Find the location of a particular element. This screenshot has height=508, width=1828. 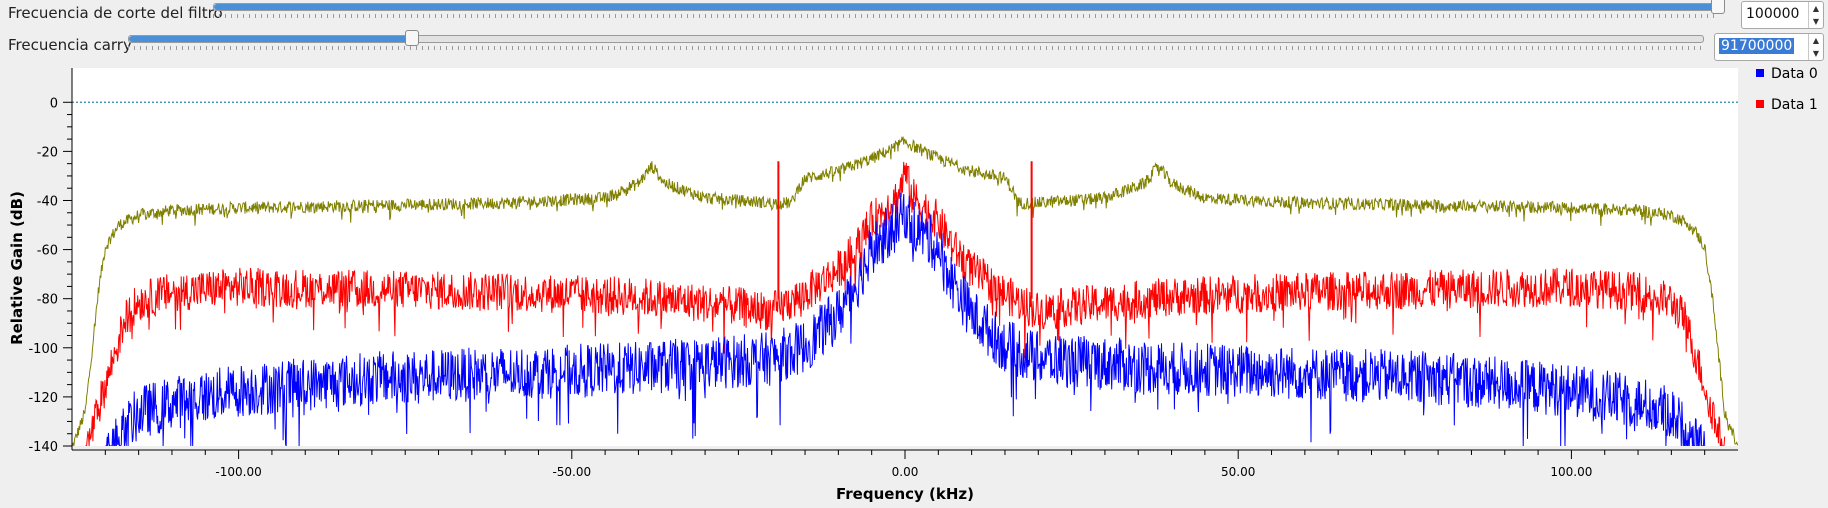

cutoff-label: Frecuencia de corte del filtro is located at coordinates (115, 13).